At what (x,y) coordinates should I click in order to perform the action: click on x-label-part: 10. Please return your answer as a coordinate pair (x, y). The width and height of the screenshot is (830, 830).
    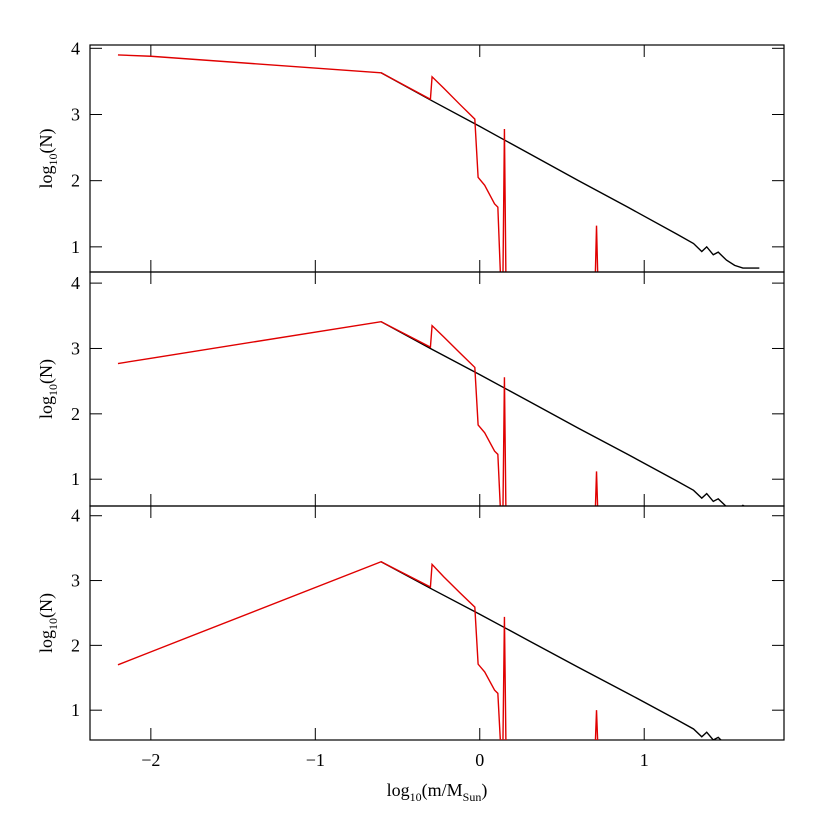
    Looking at the image, I should click on (416, 797).